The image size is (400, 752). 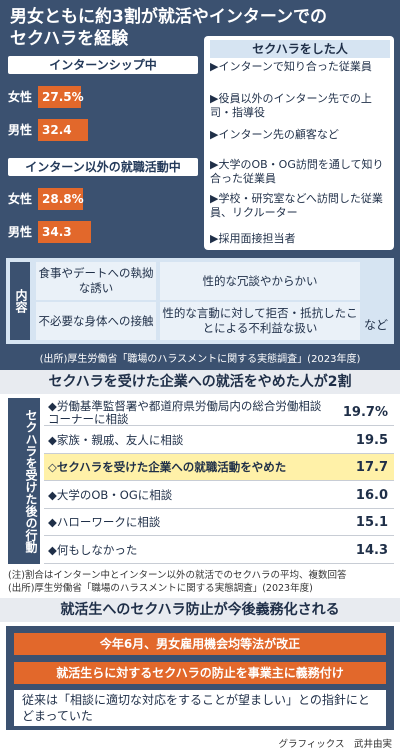 What do you see at coordinates (219, 495) in the screenshot?
I see `action-row: ◆大学のOB・OGに相談 16.0` at bounding box center [219, 495].